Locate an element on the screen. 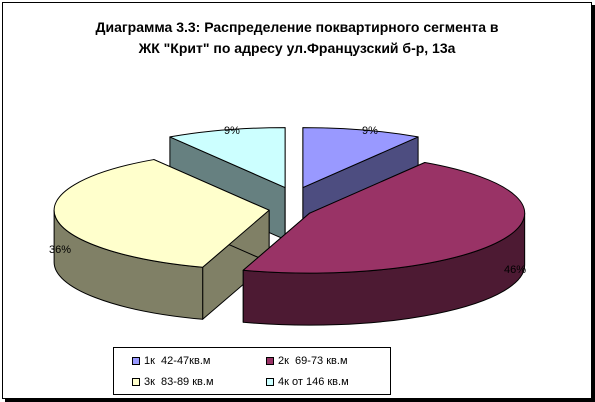  legend-item-1: 1к 42-47кв.м is located at coordinates (171, 361).